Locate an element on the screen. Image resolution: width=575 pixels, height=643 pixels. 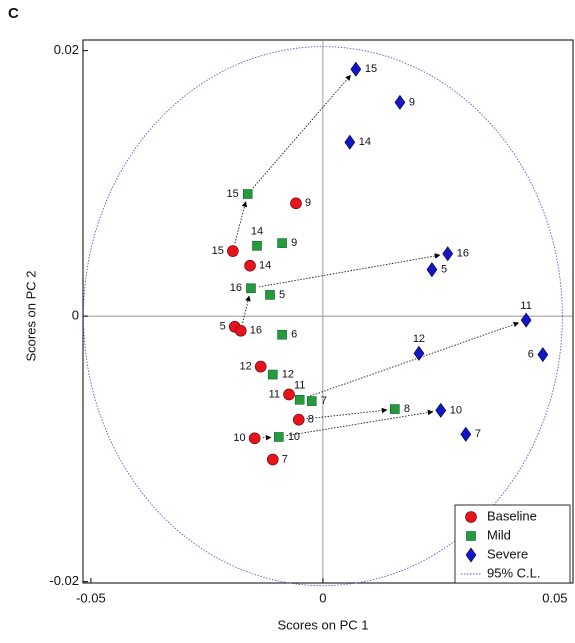
y-tick-label: 0 is located at coordinates (75, 315).